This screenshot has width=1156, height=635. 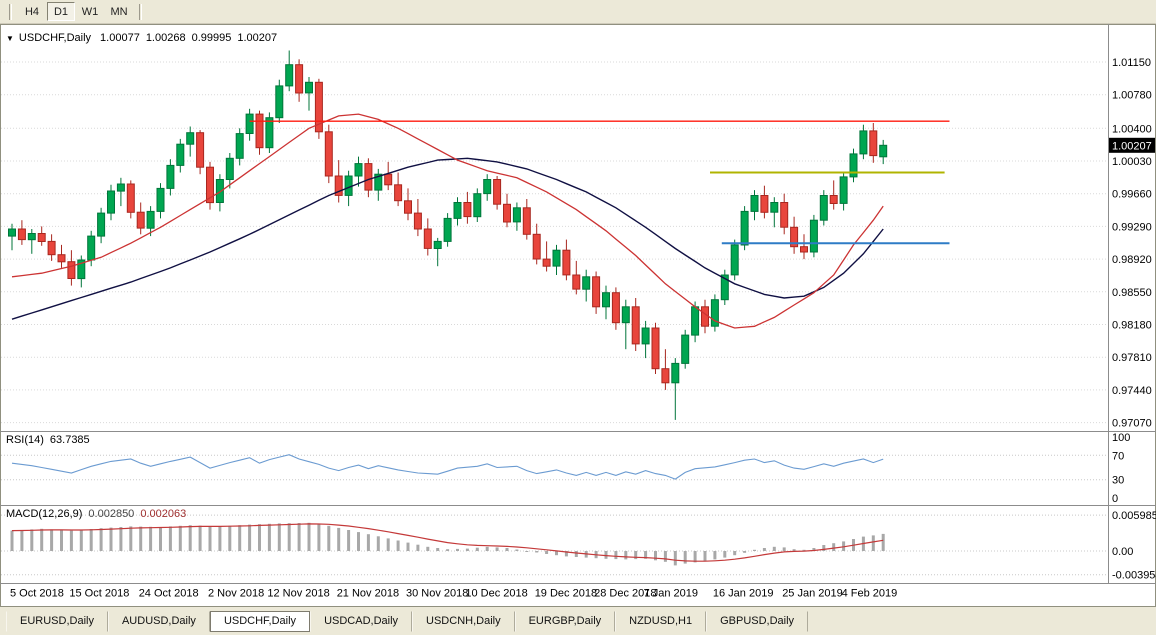 What do you see at coordinates (368, 594) in the screenshot?
I see `svg-text: 21 Nov 2018` at bounding box center [368, 594].